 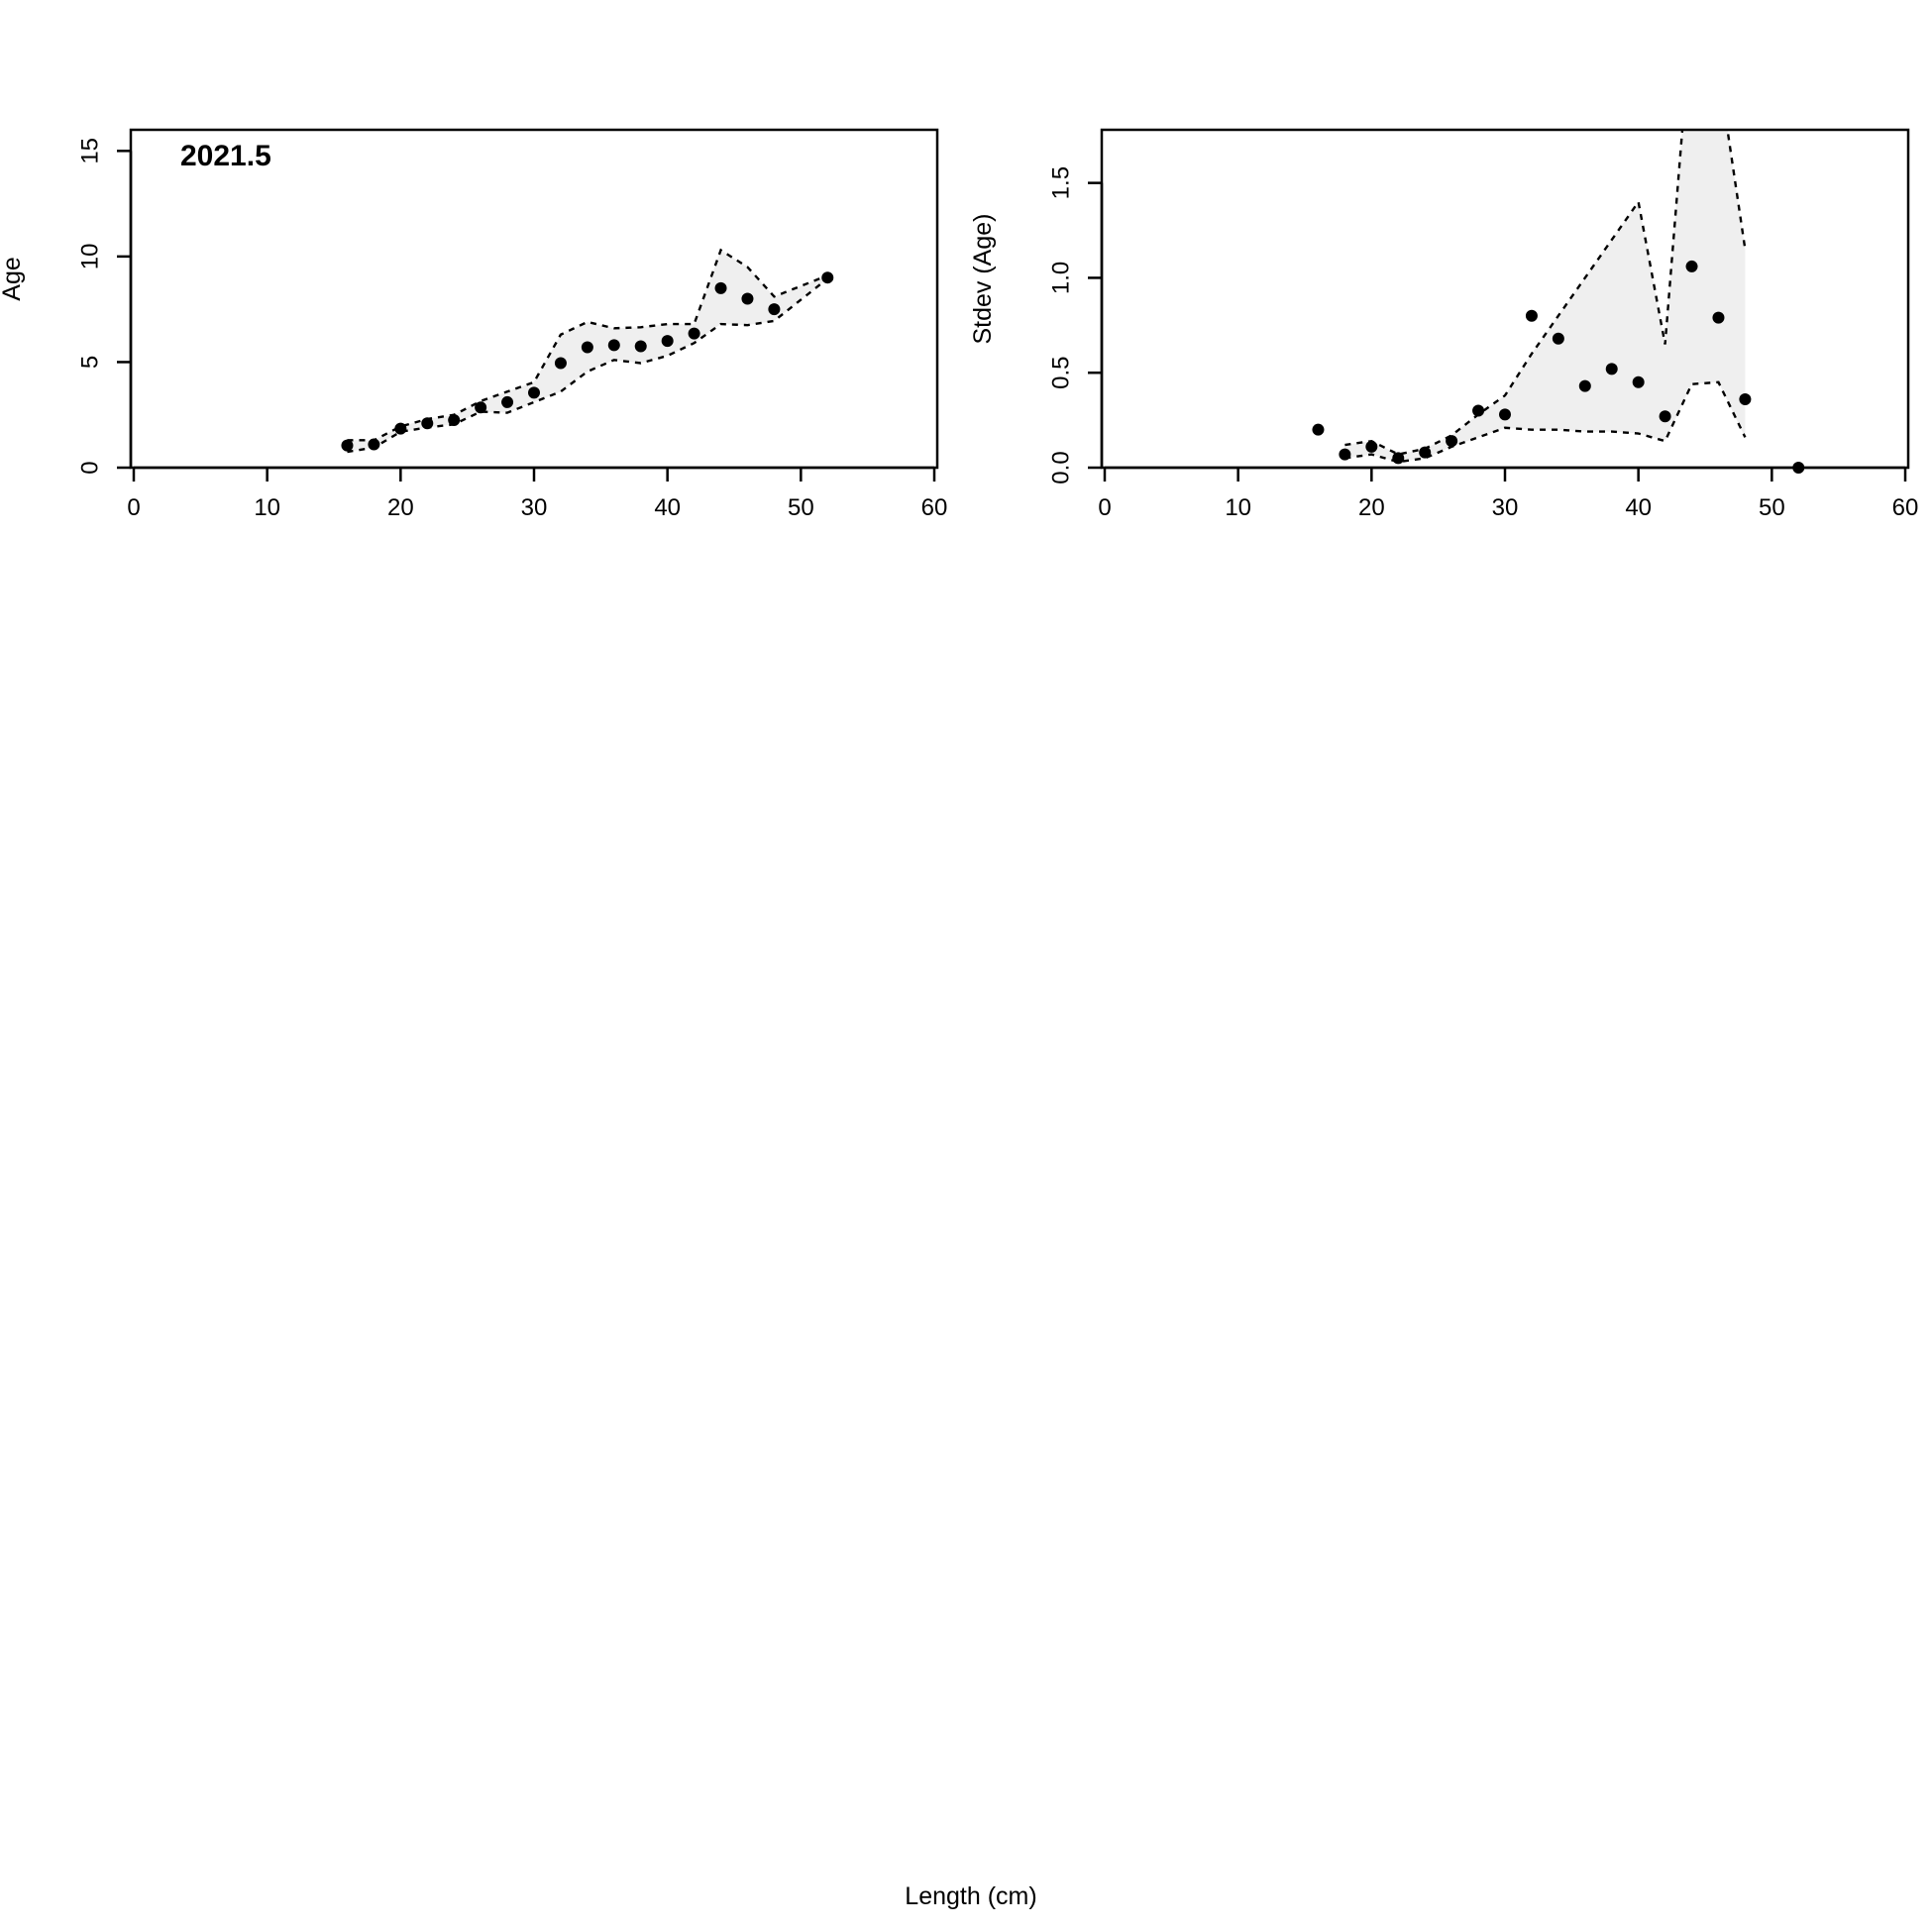 I want to click on panel-stdev: 0 10 20 30 40 50 60 0.0 0.5 1.0 1.5 Stdev (Age), so click(x=1444, y=324).